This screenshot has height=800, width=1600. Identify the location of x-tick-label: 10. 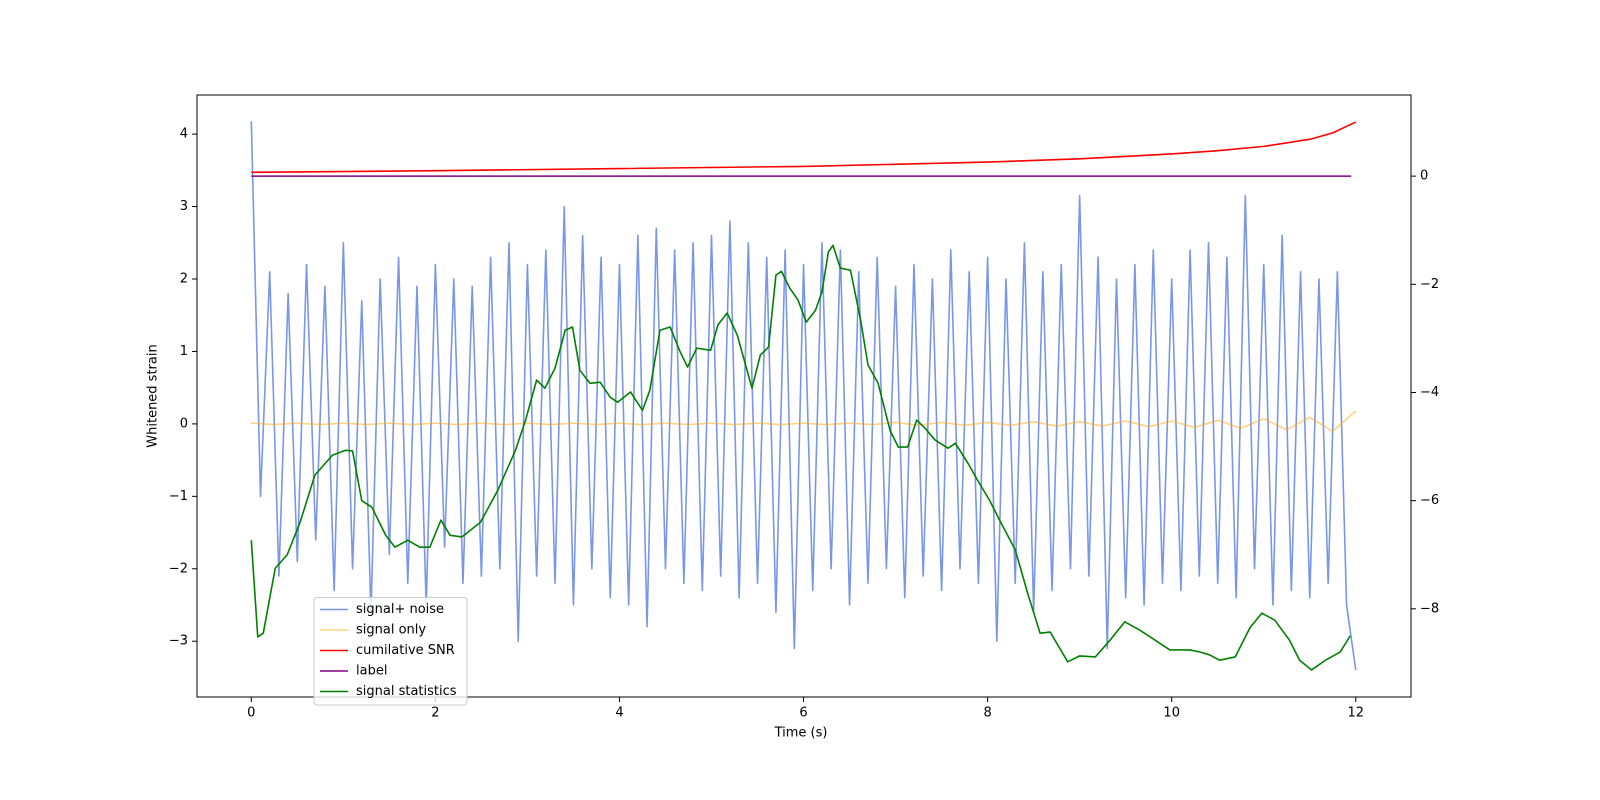
(1171, 713).